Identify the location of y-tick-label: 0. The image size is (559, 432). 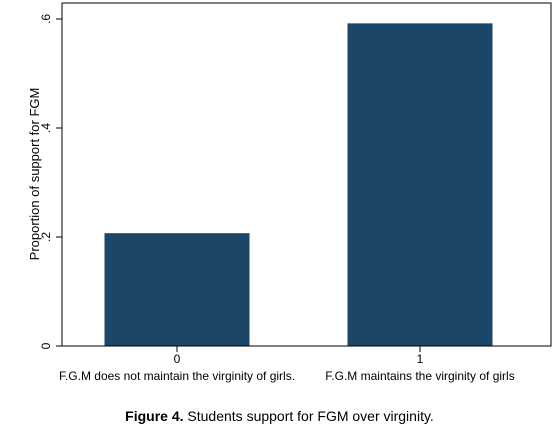
(46, 345).